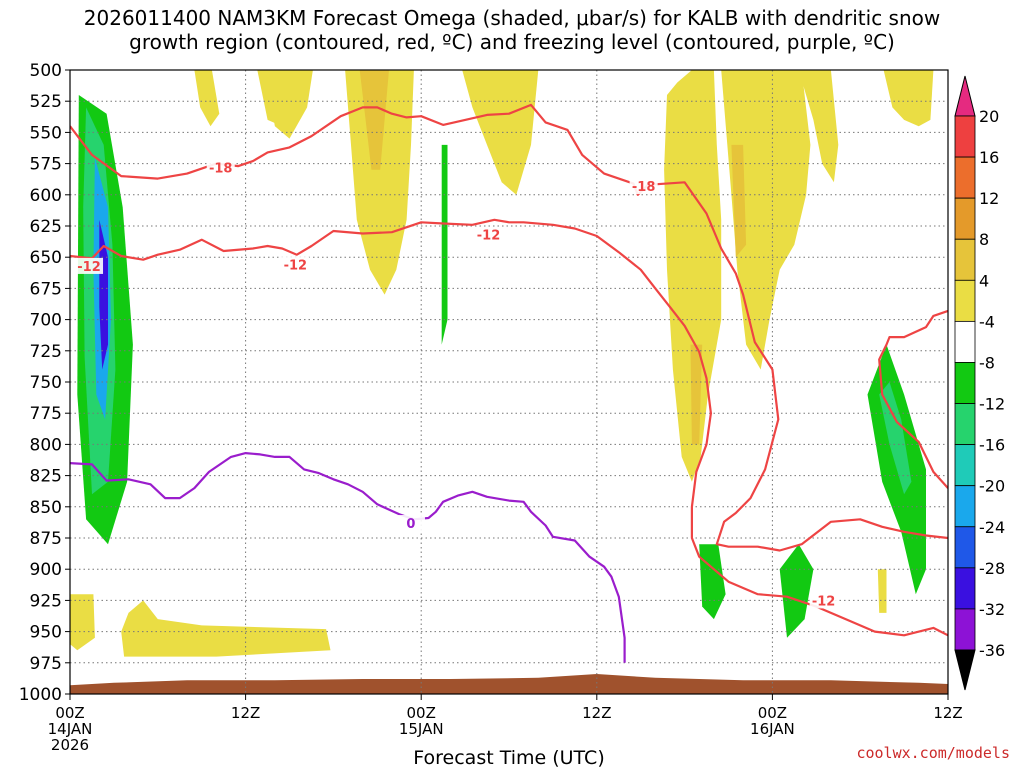 This screenshot has width=1024, height=768. What do you see at coordinates (508, 757) in the screenshot?
I see `x-axis-title: Forecast Time (UTC)` at bounding box center [508, 757].